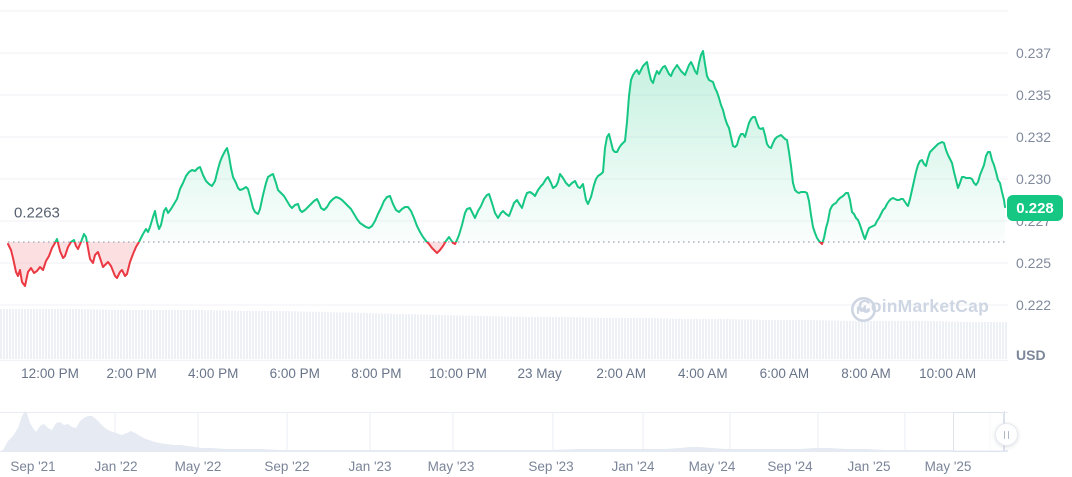 The width and height of the screenshot is (1072, 477). Describe the element at coordinates (621, 373) in the screenshot. I see `x-axis-tick: 2:00 AM` at that location.